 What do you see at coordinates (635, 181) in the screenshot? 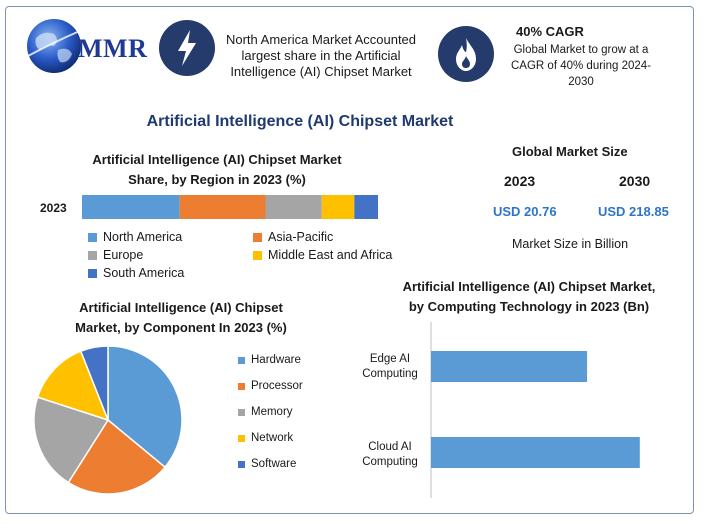
I see `market-year-2030: 2030` at bounding box center [635, 181].